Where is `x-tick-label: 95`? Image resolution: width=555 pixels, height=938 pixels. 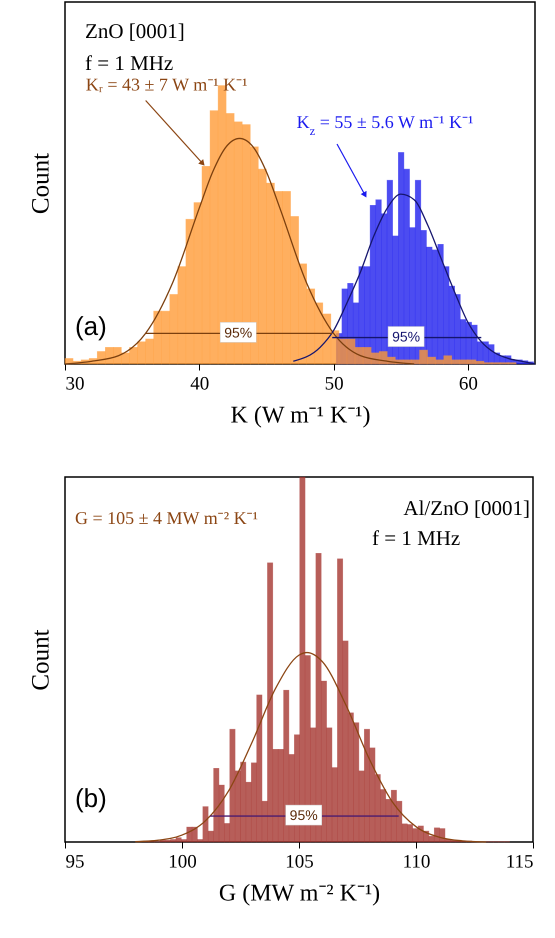
x-tick-label: 95 is located at coordinates (75, 862).